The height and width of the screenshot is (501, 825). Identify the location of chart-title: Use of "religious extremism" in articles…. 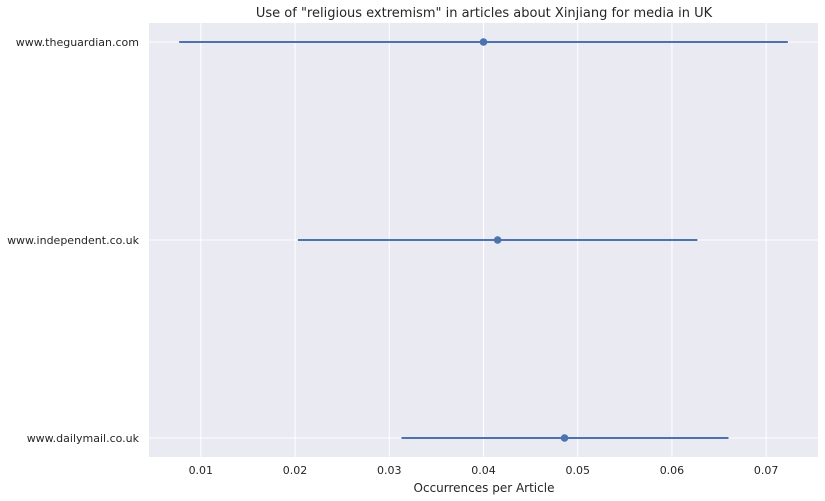
(484, 13).